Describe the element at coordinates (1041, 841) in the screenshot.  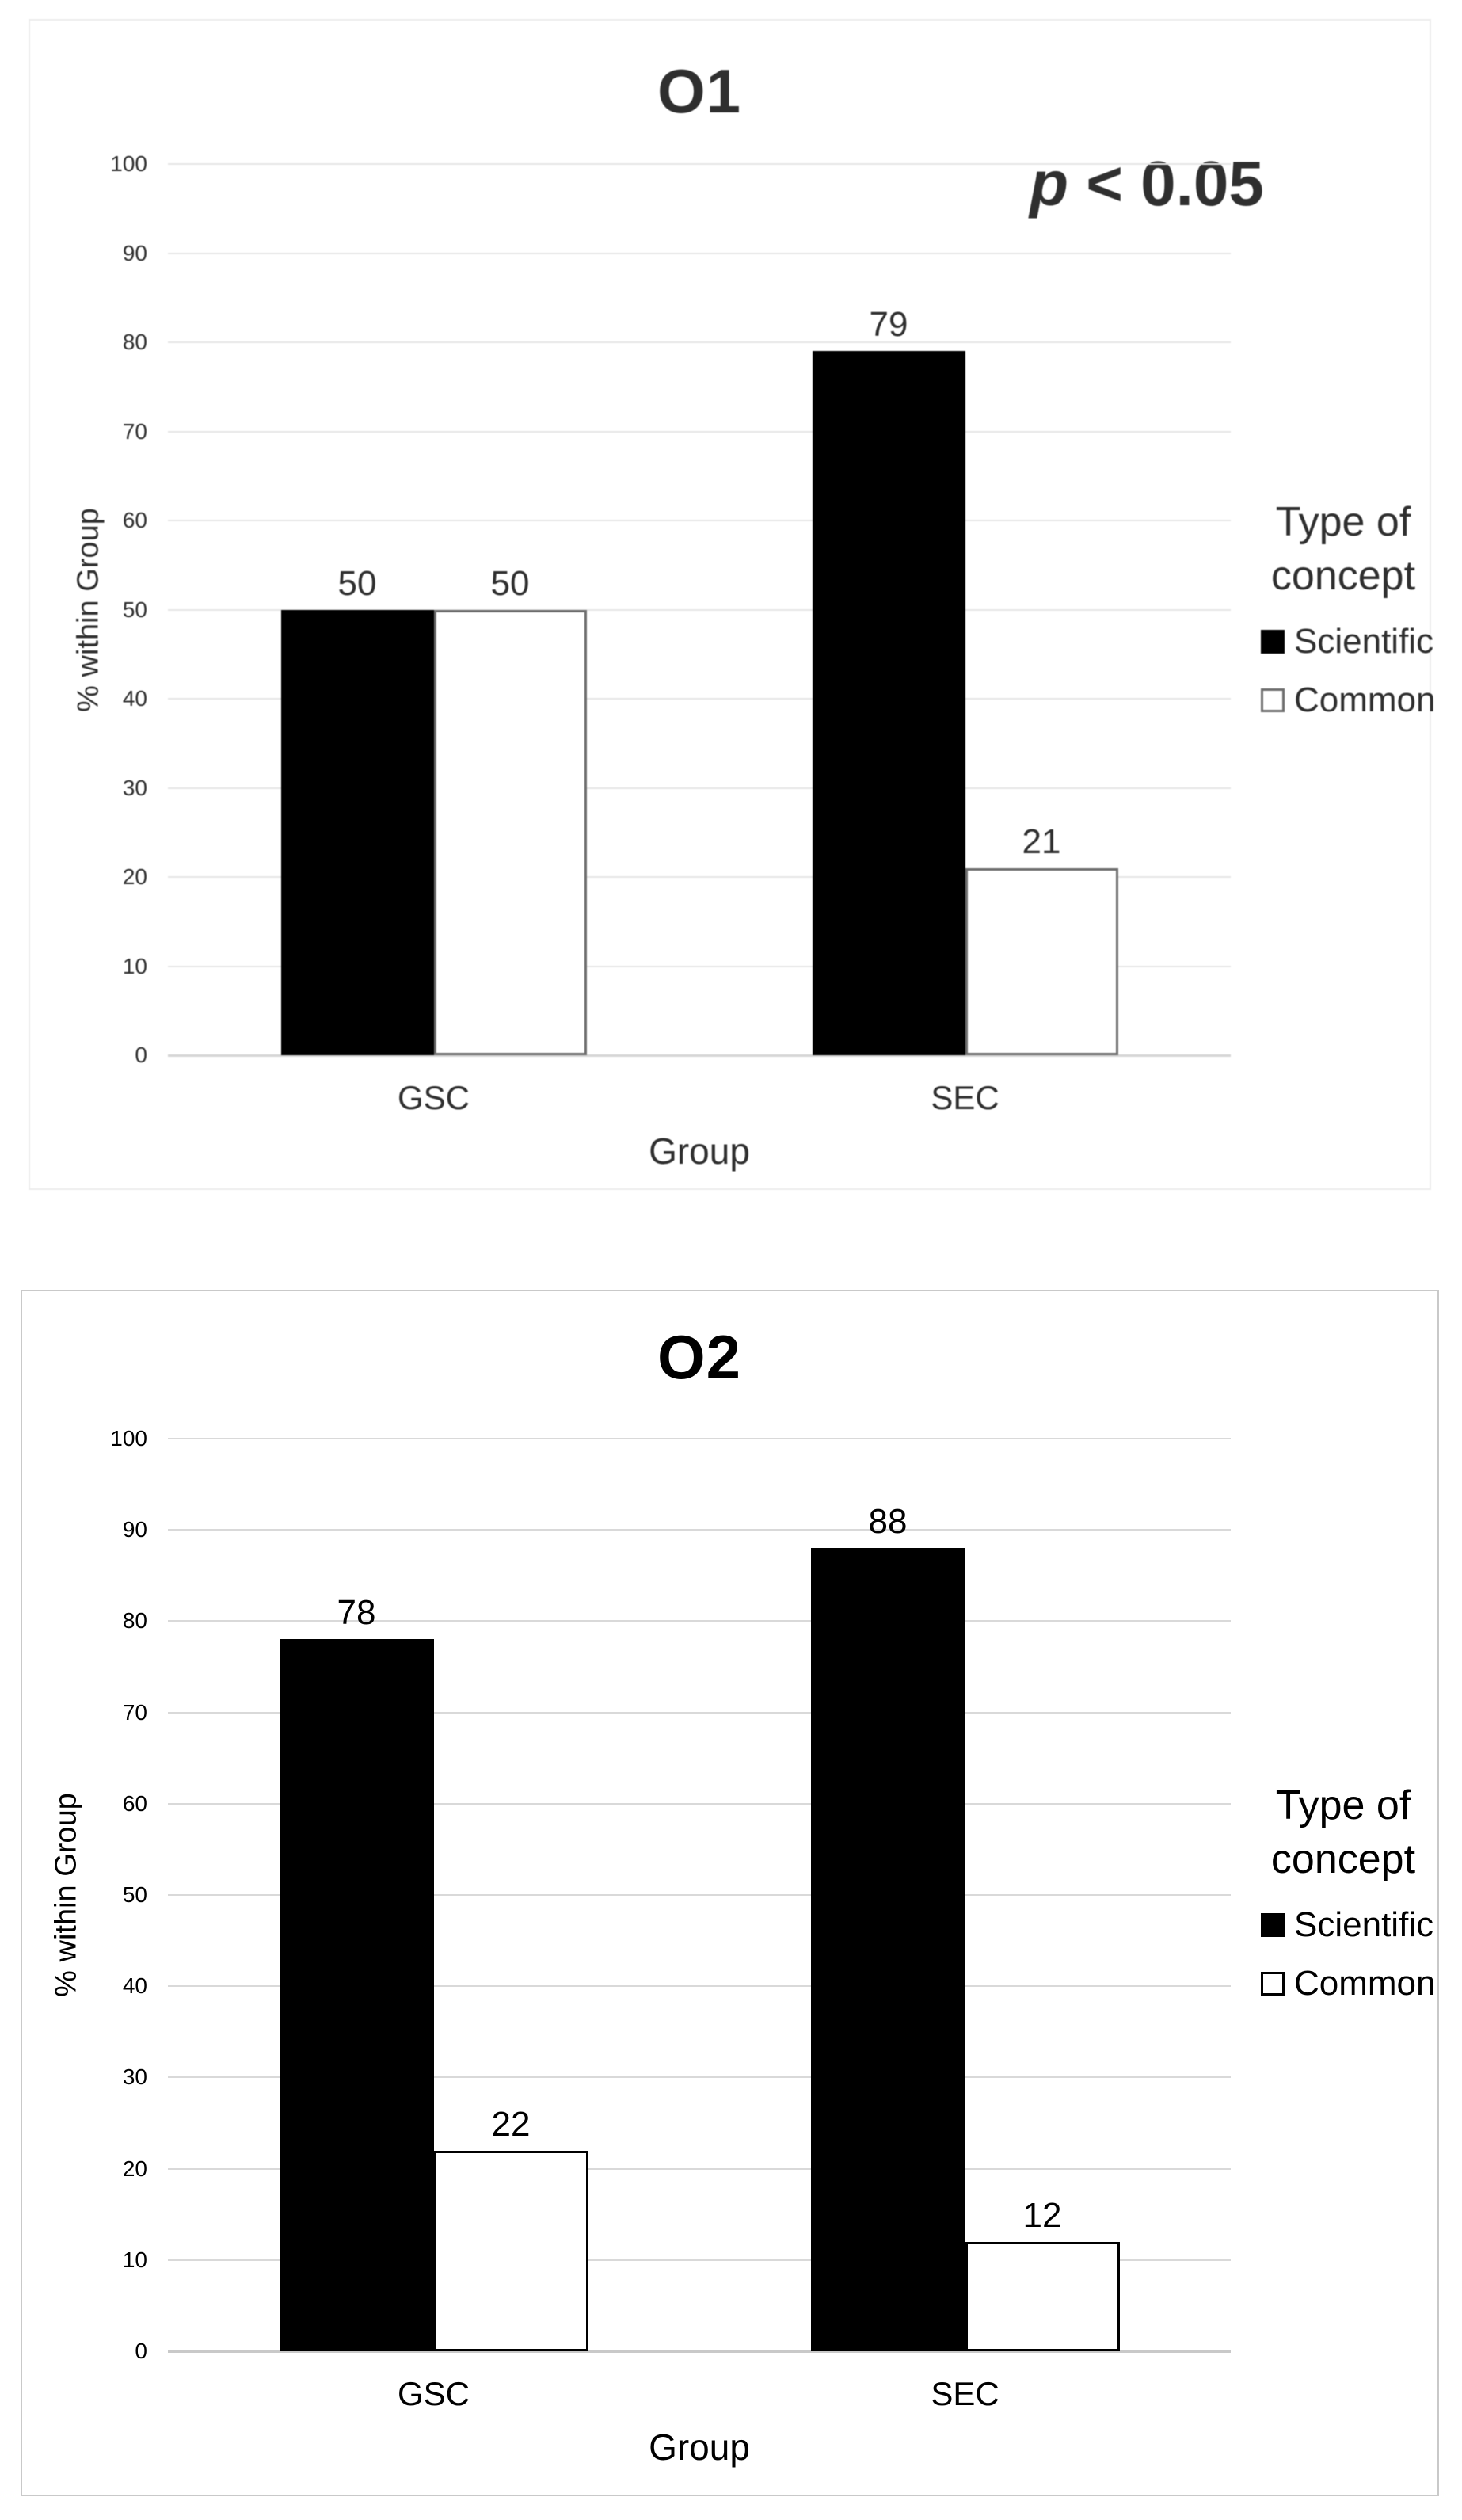
I see `bar-value-label: 21` at that location.